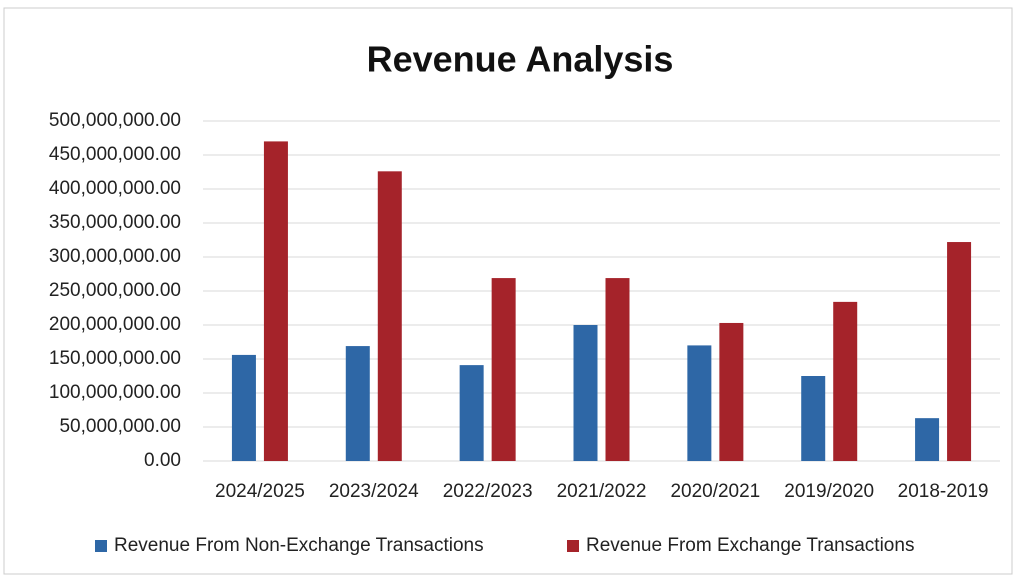 The image size is (1016, 579). Describe the element at coordinates (374, 491) in the screenshot. I see `x-tick-label: 2023/2024` at that location.